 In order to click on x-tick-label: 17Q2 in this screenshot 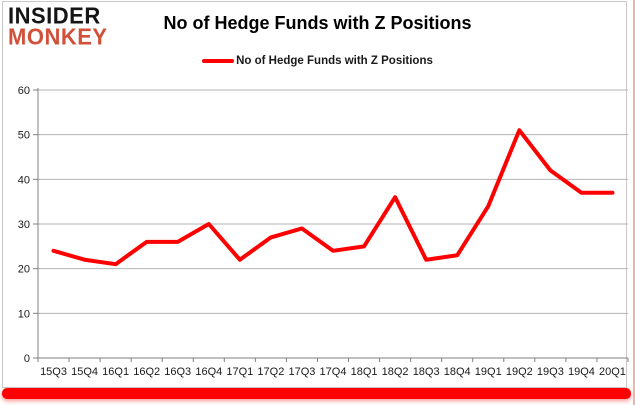, I will do `click(270, 372)`.